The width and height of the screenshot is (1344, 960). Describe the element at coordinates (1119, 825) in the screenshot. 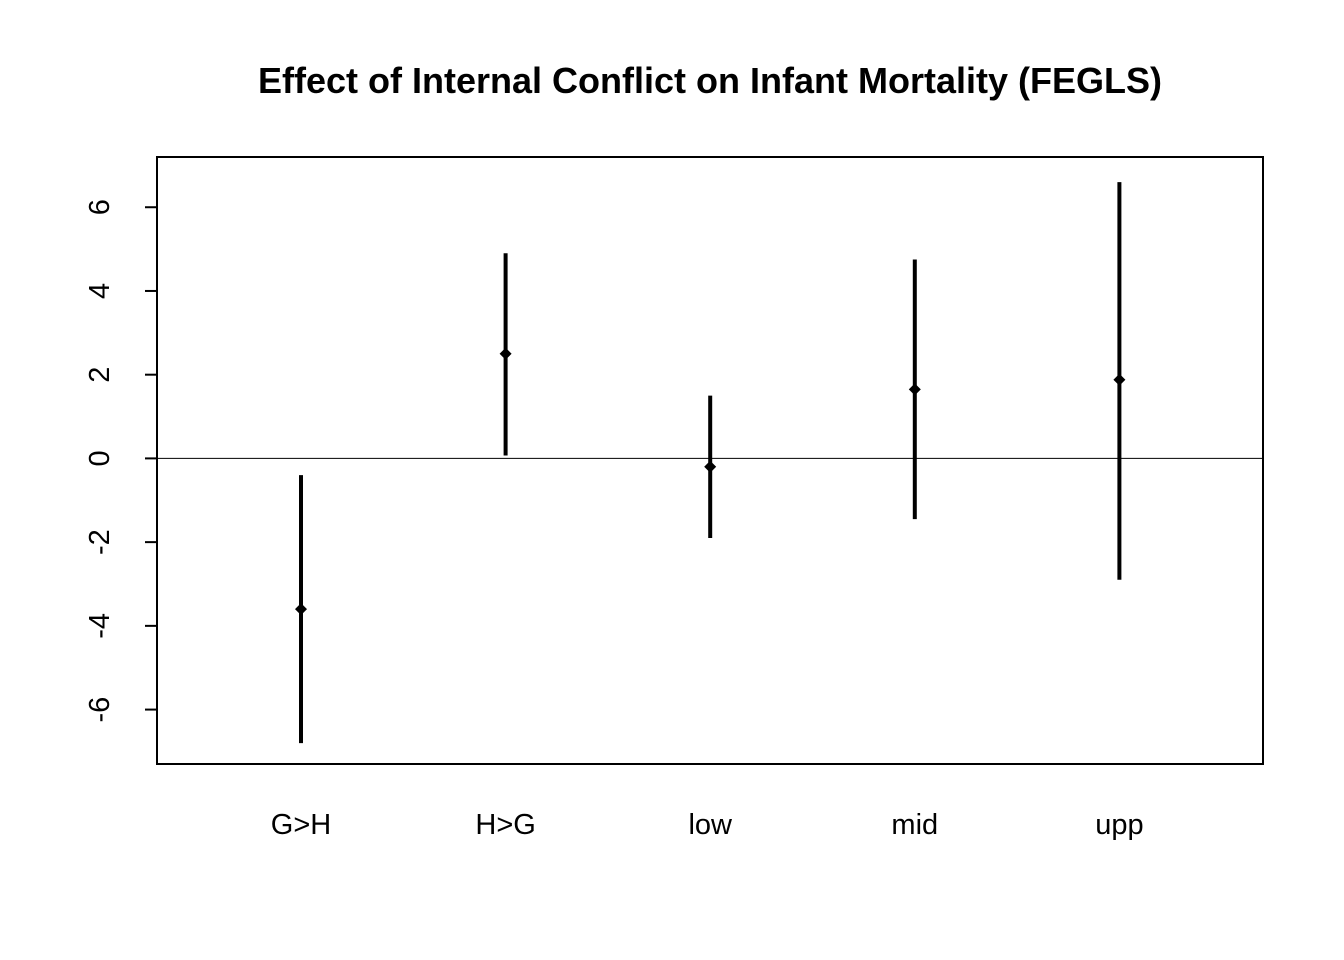

I see `x-tick-label: upp` at that location.